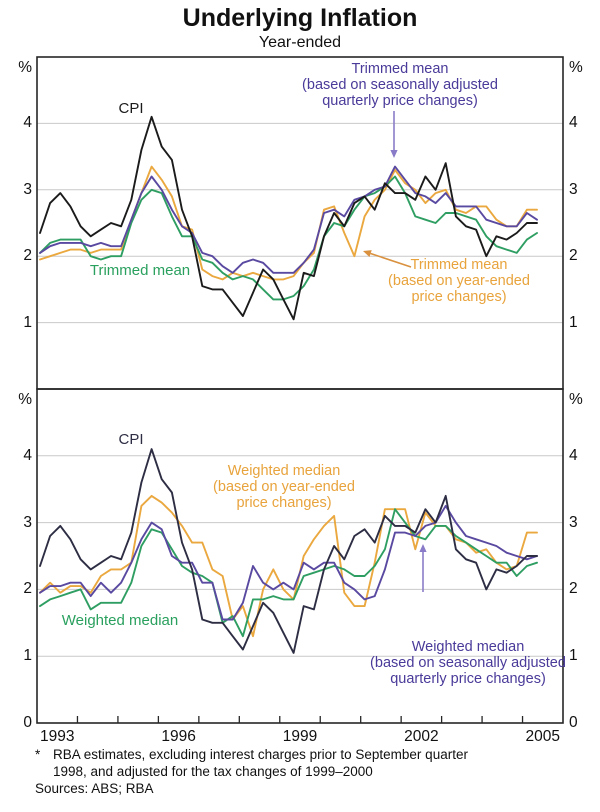  I want to click on y-tick-label-left-top-2: 2, so click(27, 256).